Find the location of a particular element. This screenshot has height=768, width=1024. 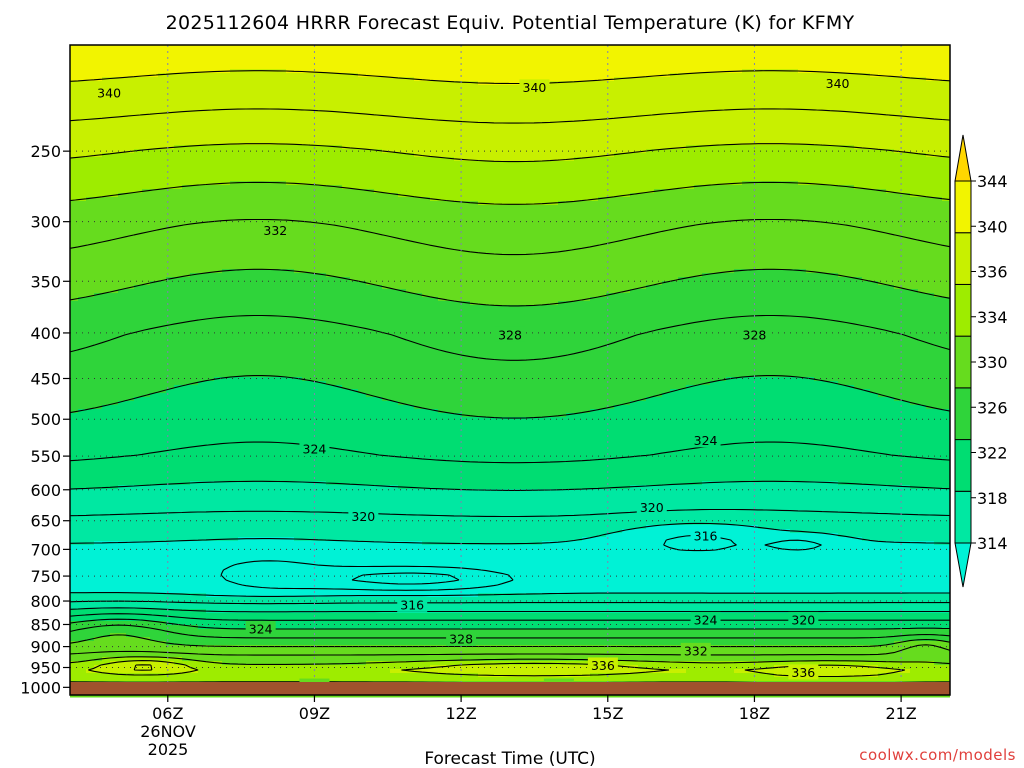

colorbar-top-arrow is located at coordinates (963, 158).